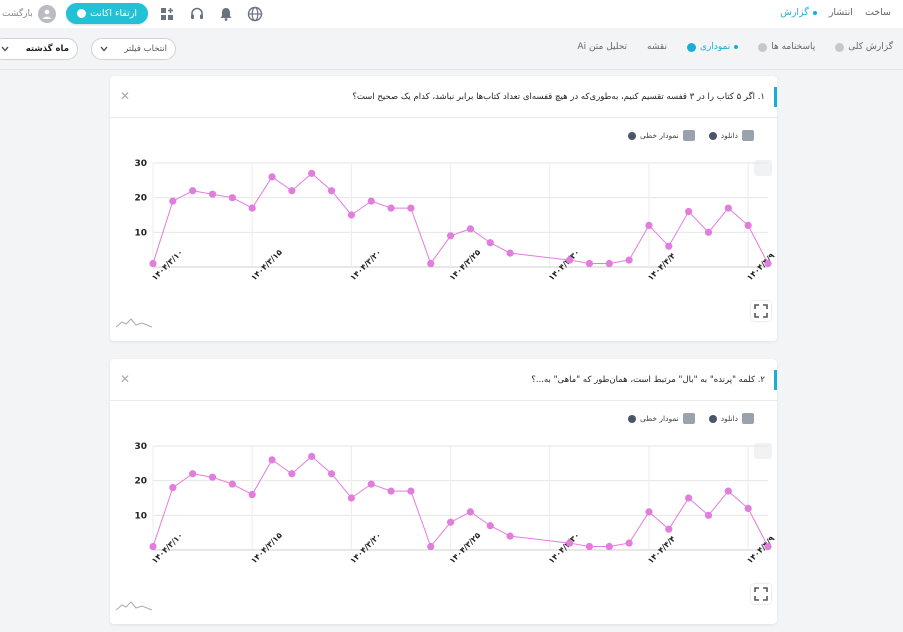 The image size is (903, 632). I want to click on x-tick-label: ۱۴۰۴/۳/۲۵, so click(465, 548).